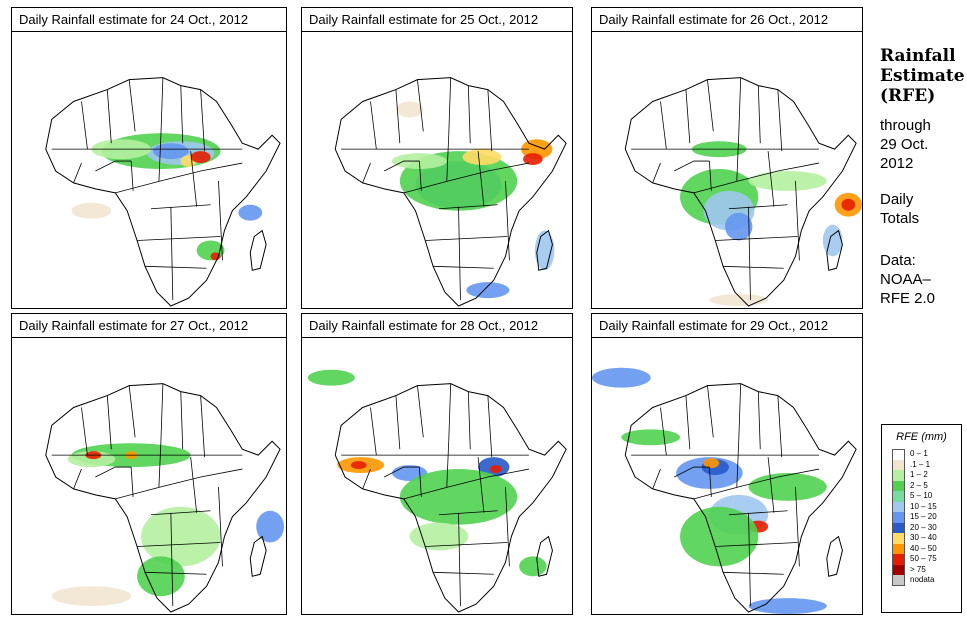  Describe the element at coordinates (914, 580) in the screenshot. I see `legend-row: nodata` at that location.